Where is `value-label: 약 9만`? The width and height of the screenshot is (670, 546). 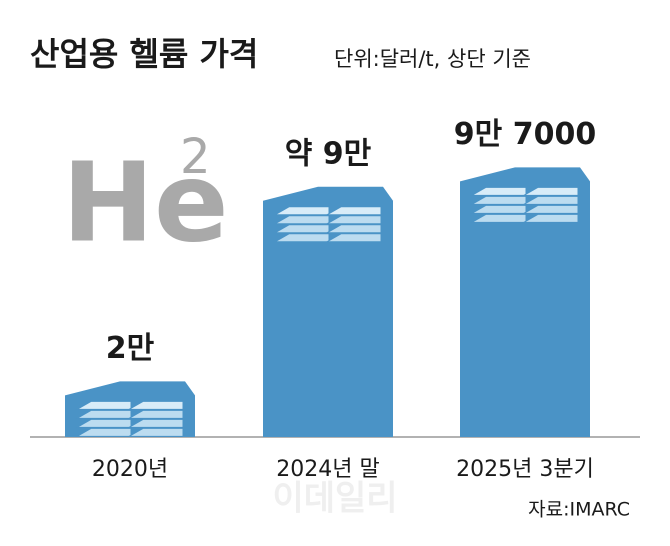 value-label: 약 9만 is located at coordinates (328, 153).